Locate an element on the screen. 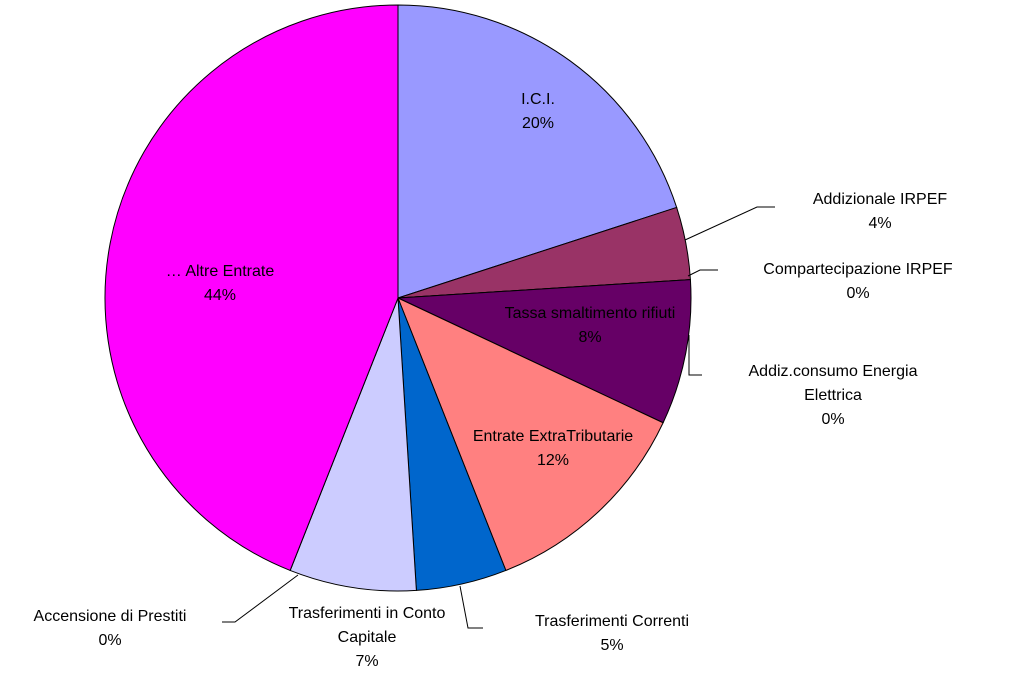 Image resolution: width=1011 pixels, height=677 pixels. category-label: … Altre Entrate is located at coordinates (220, 271).